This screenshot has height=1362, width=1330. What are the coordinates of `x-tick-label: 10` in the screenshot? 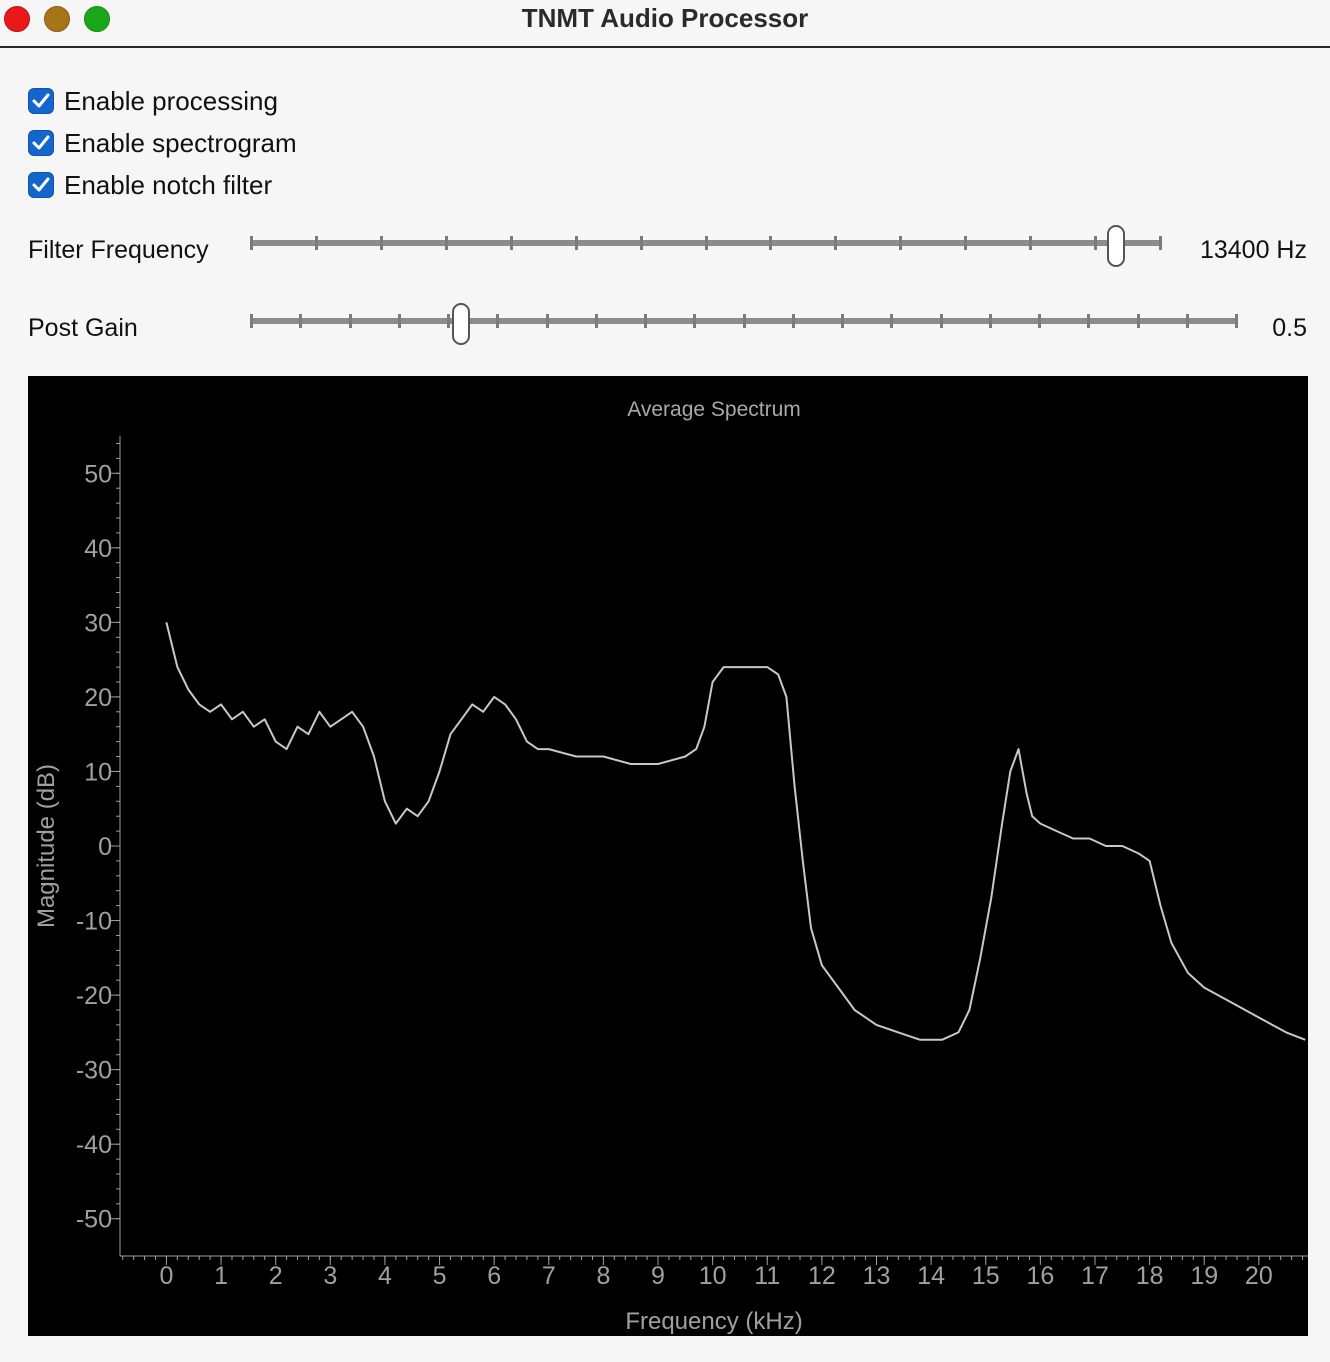 It's located at (713, 1276).